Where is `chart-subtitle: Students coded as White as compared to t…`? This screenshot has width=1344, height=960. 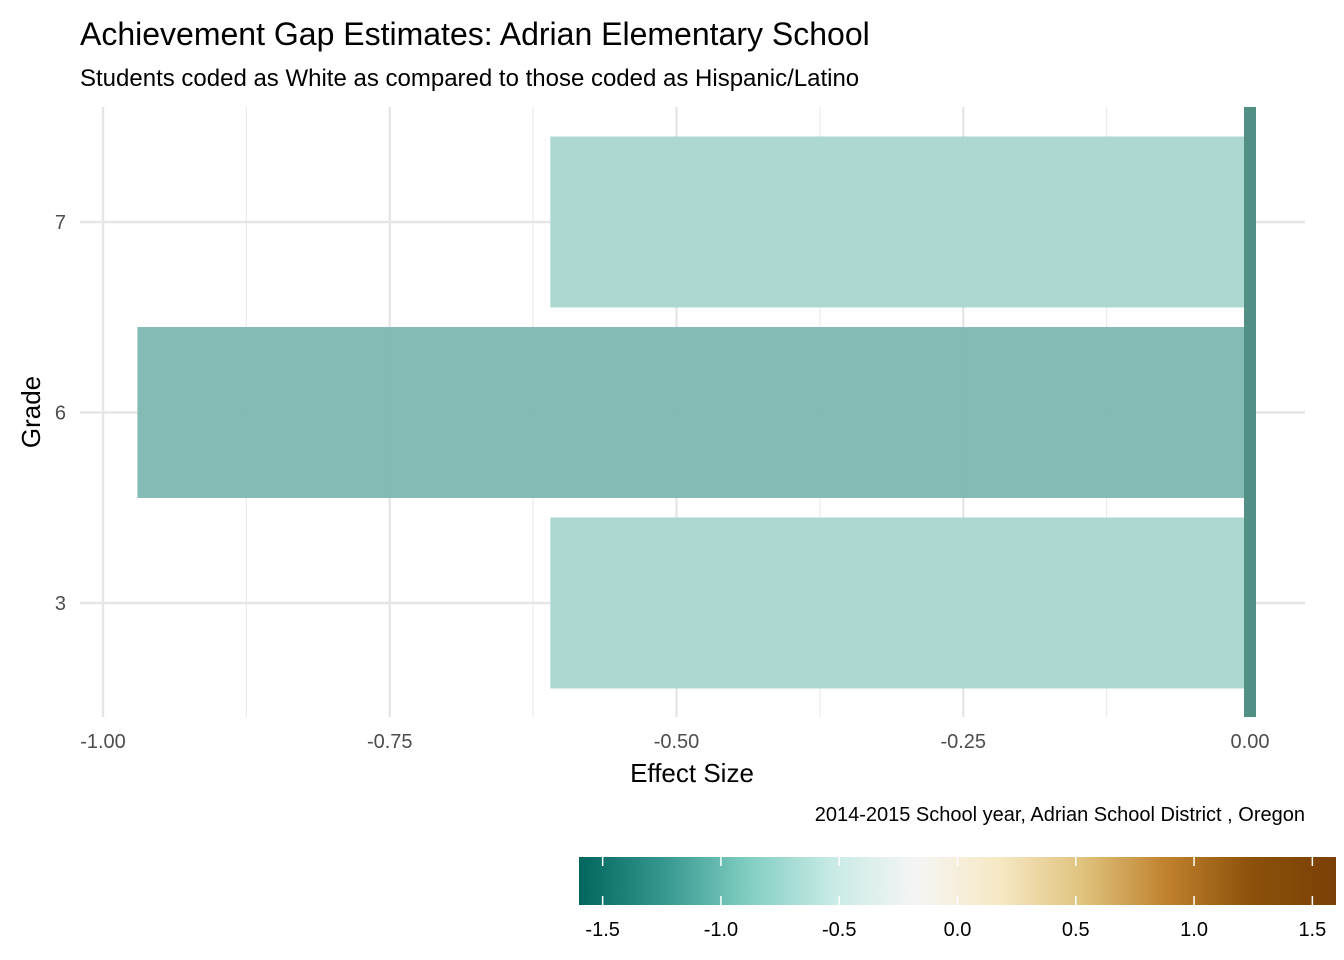
chart-subtitle: Students coded as White as compared to t… is located at coordinates (469, 78).